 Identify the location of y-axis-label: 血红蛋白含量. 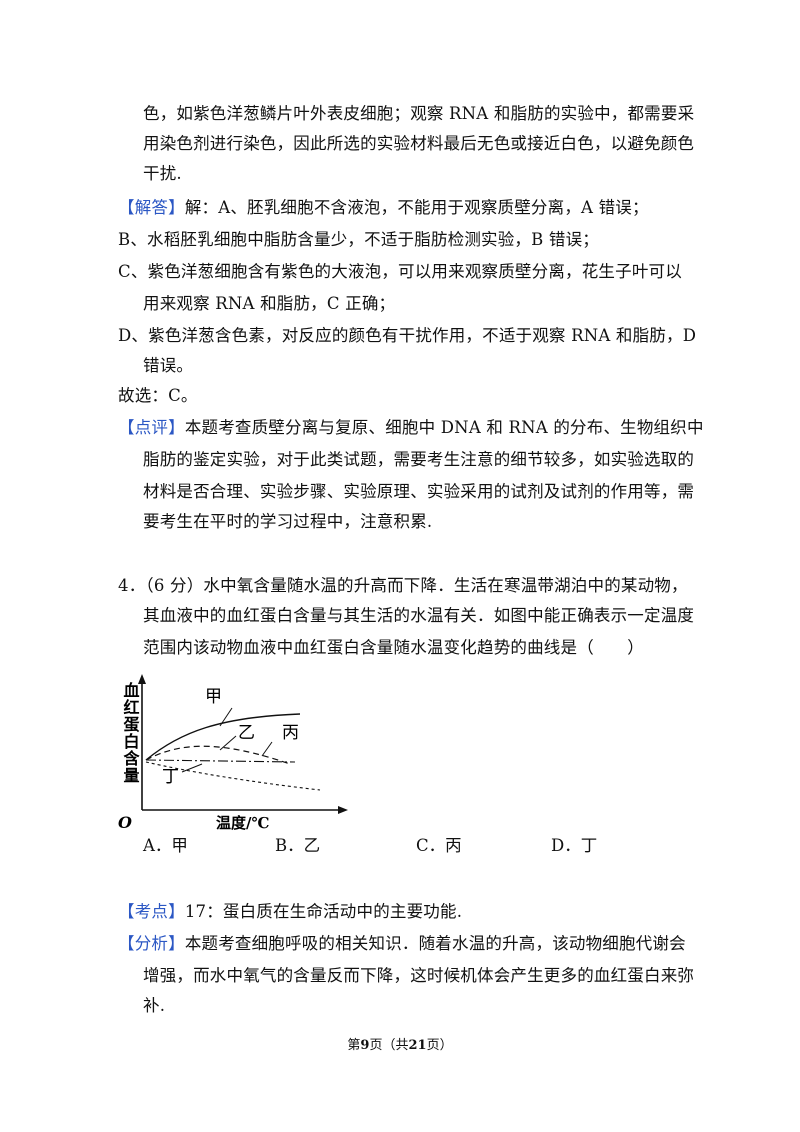
(130, 732).